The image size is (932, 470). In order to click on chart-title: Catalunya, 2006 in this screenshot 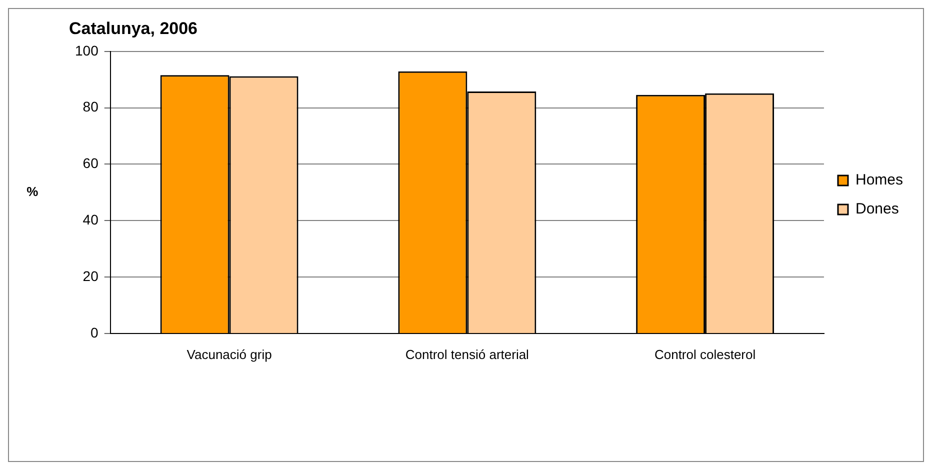, I will do `click(133, 28)`.